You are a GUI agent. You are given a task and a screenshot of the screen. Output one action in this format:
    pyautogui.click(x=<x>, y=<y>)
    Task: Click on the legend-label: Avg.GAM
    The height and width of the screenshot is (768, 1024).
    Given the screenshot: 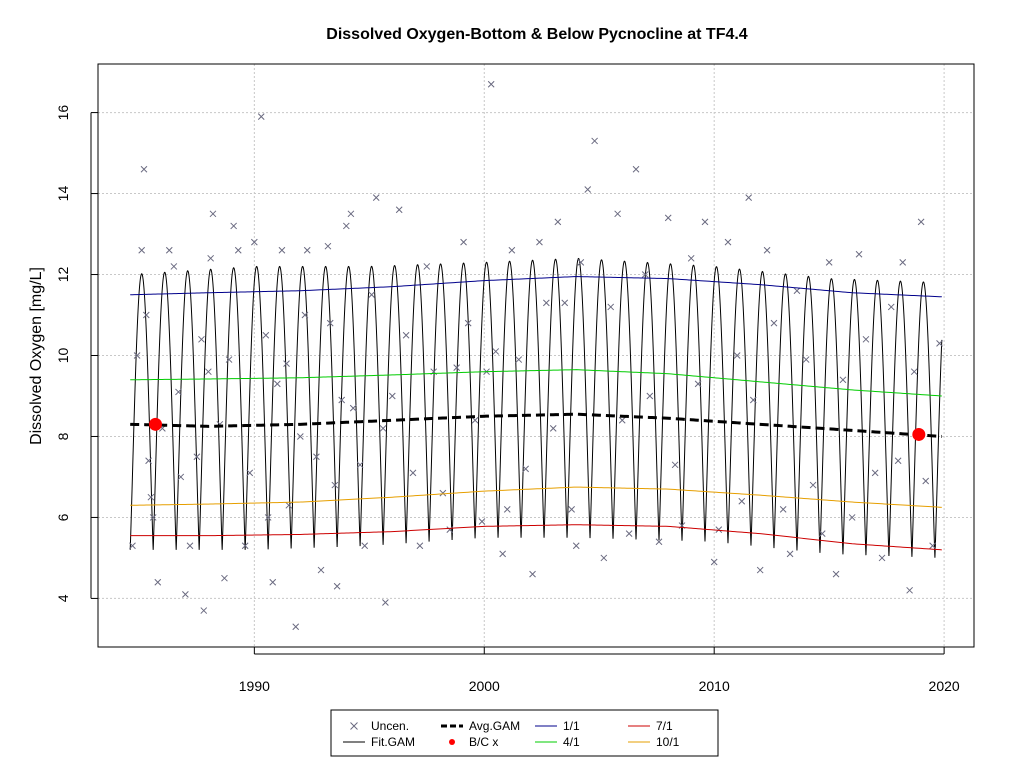 What is the action you would take?
    pyautogui.click(x=494, y=726)
    